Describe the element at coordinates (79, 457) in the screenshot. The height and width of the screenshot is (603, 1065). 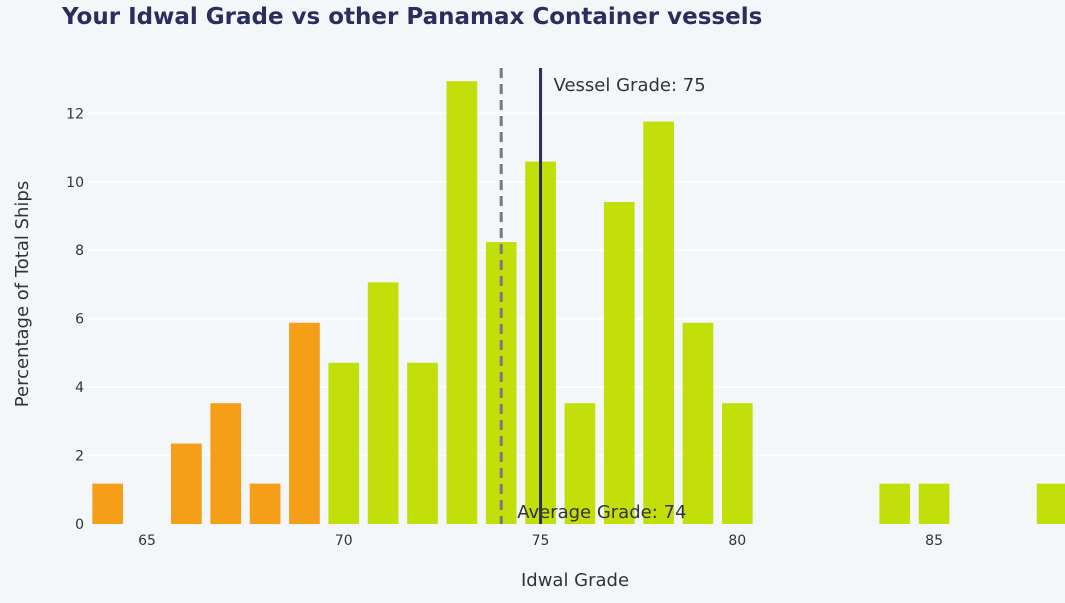
I see `y-tick-label: 2` at that location.